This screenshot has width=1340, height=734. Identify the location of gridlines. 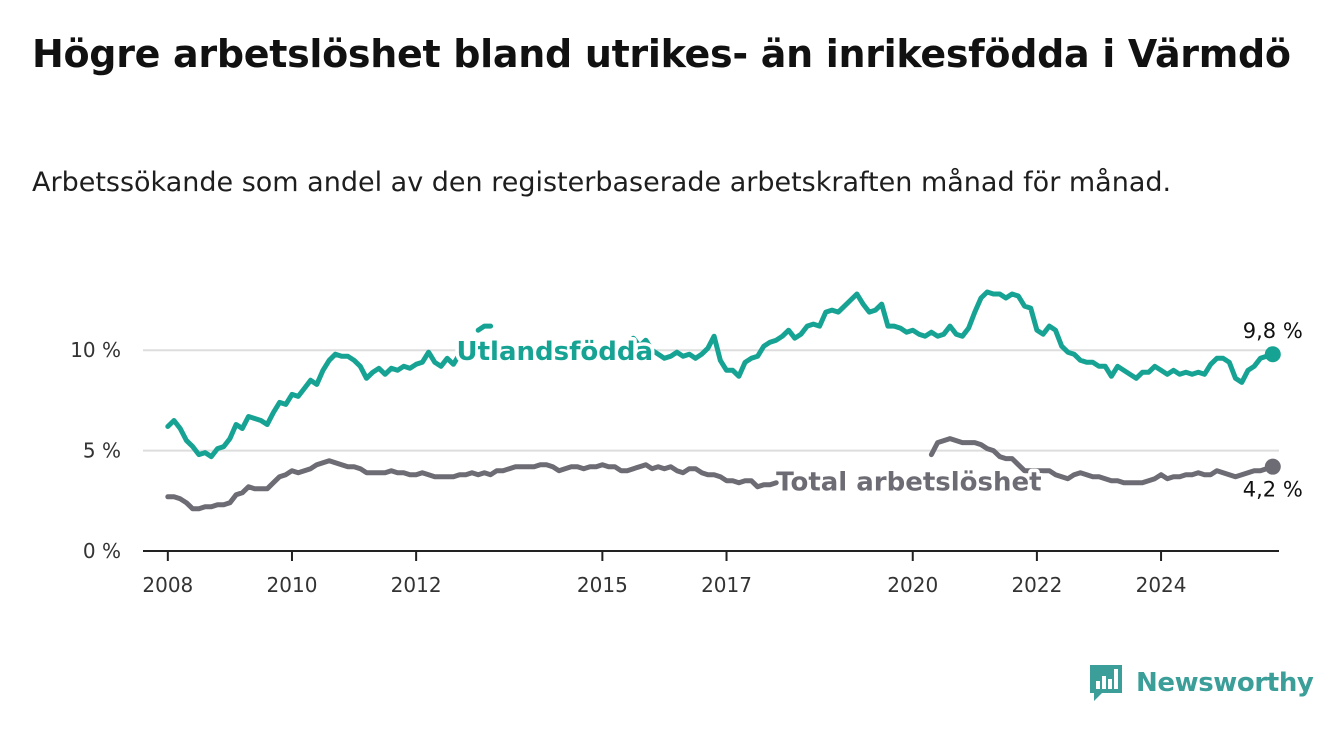
(711, 400).